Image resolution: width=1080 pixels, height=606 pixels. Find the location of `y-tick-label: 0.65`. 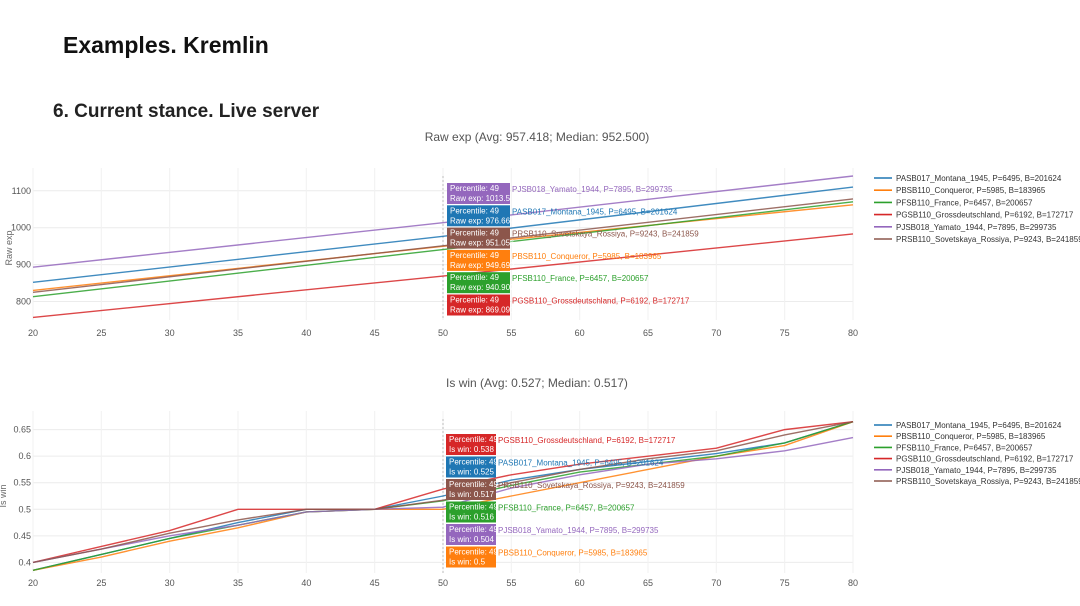

y-tick-label: 0.65 is located at coordinates (22, 430).